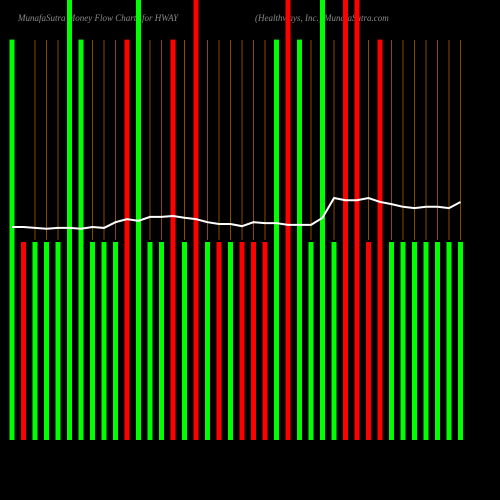 Image resolution: width=500 pixels, height=500 pixels. I want to click on money-flow-line, so click(236, 213).